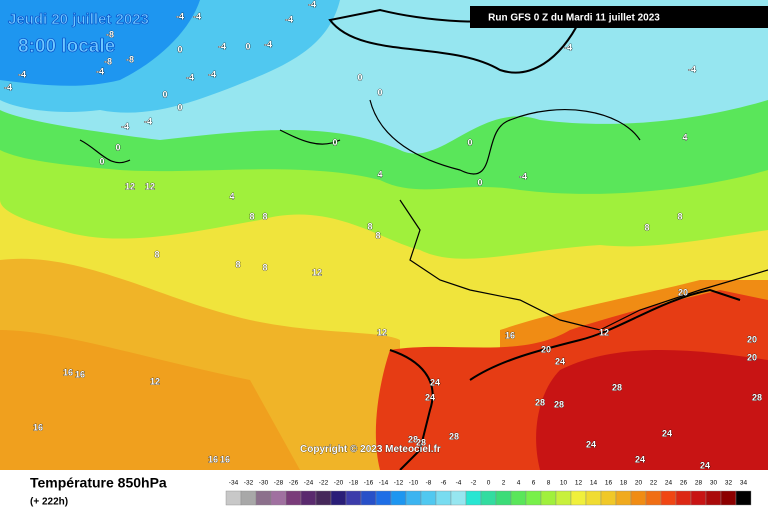 Image resolution: width=768 pixels, height=512 pixels. Describe the element at coordinates (324, 483) in the screenshot. I see `scale-label: -22` at that location.